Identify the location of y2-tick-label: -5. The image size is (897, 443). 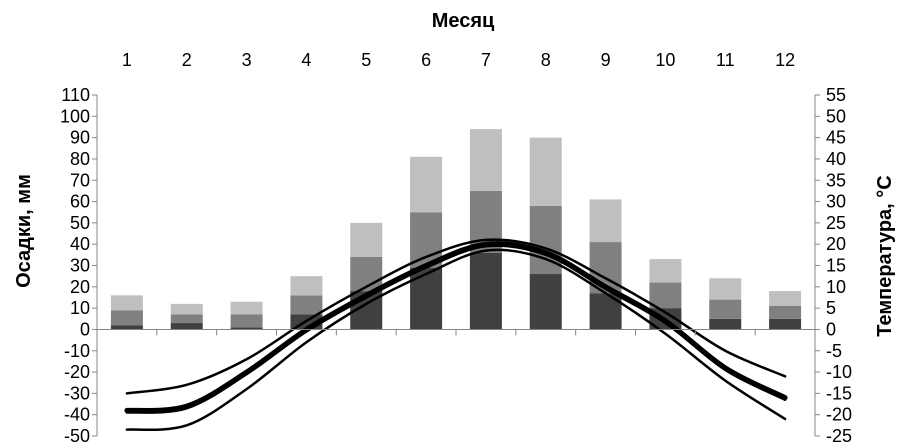
(834, 351).